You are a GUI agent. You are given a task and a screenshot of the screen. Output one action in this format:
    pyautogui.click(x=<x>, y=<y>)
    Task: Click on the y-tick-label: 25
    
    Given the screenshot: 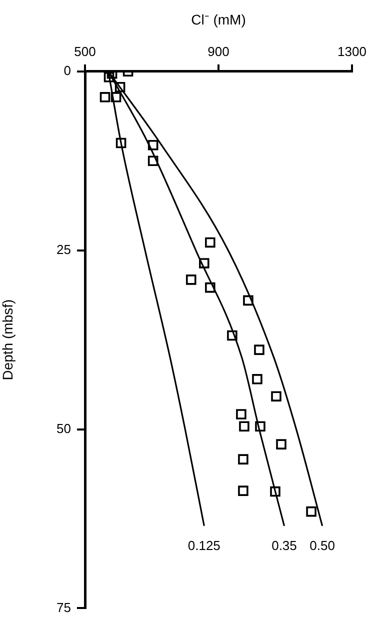 What is the action you would take?
    pyautogui.click(x=63, y=249)
    